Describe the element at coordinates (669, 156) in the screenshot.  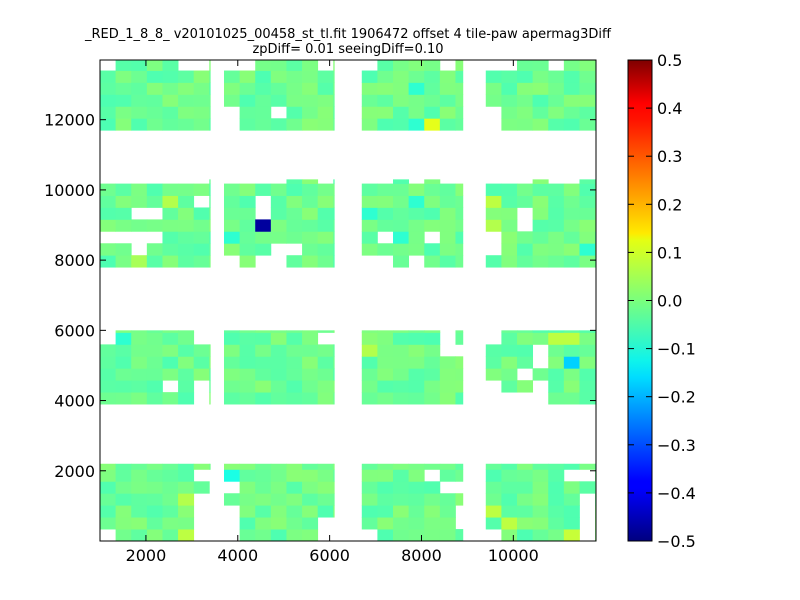
I see `colorbar-tick-label: 0.3` at that location.